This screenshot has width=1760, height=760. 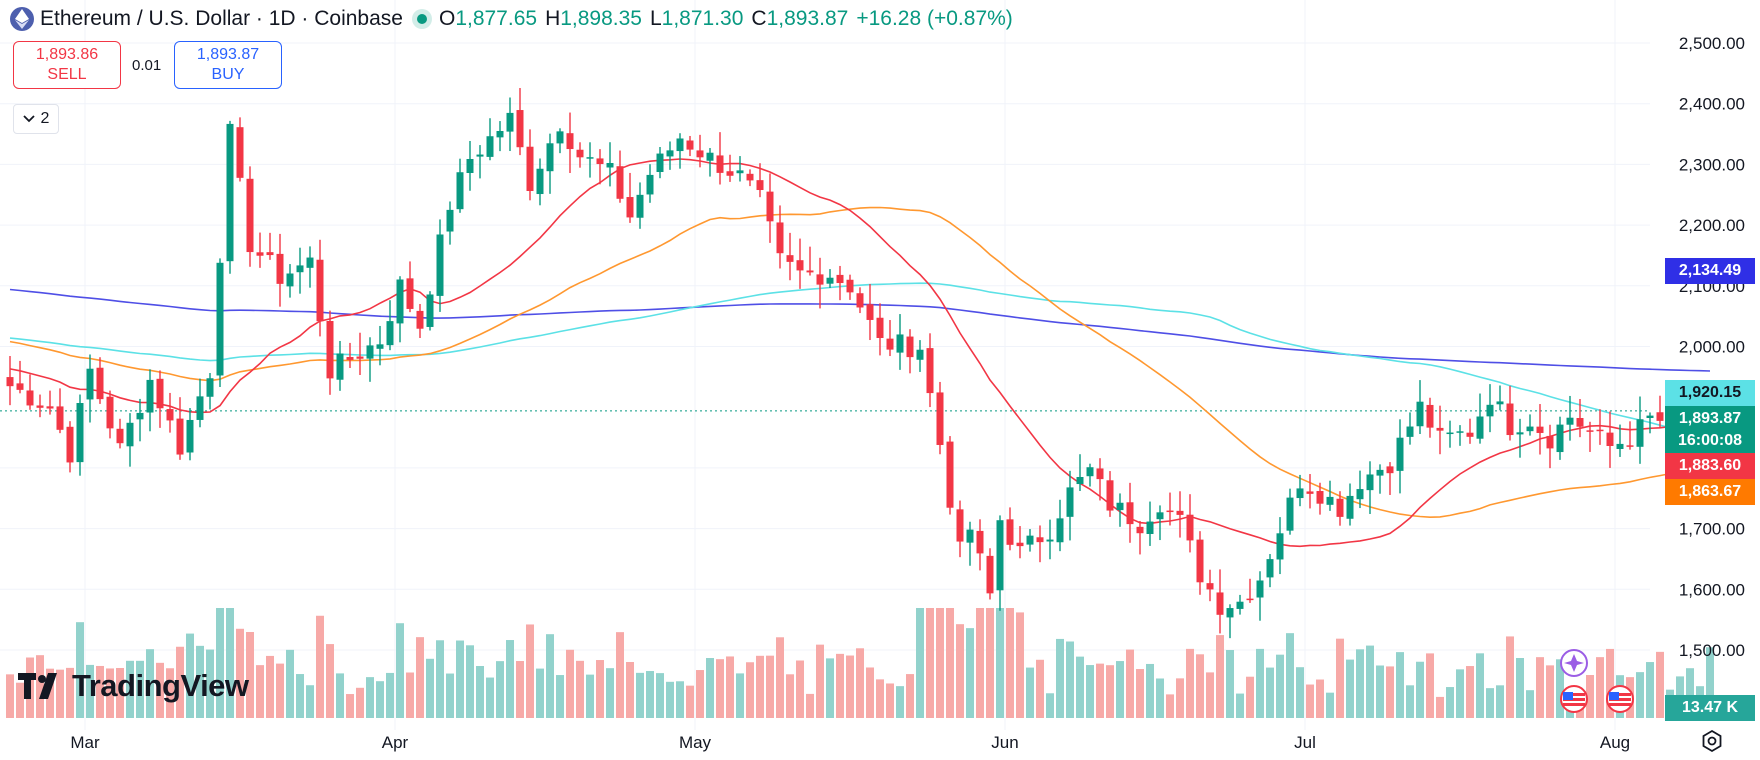 I want to click on month-tick-label: Jul, so click(x=1305, y=742).